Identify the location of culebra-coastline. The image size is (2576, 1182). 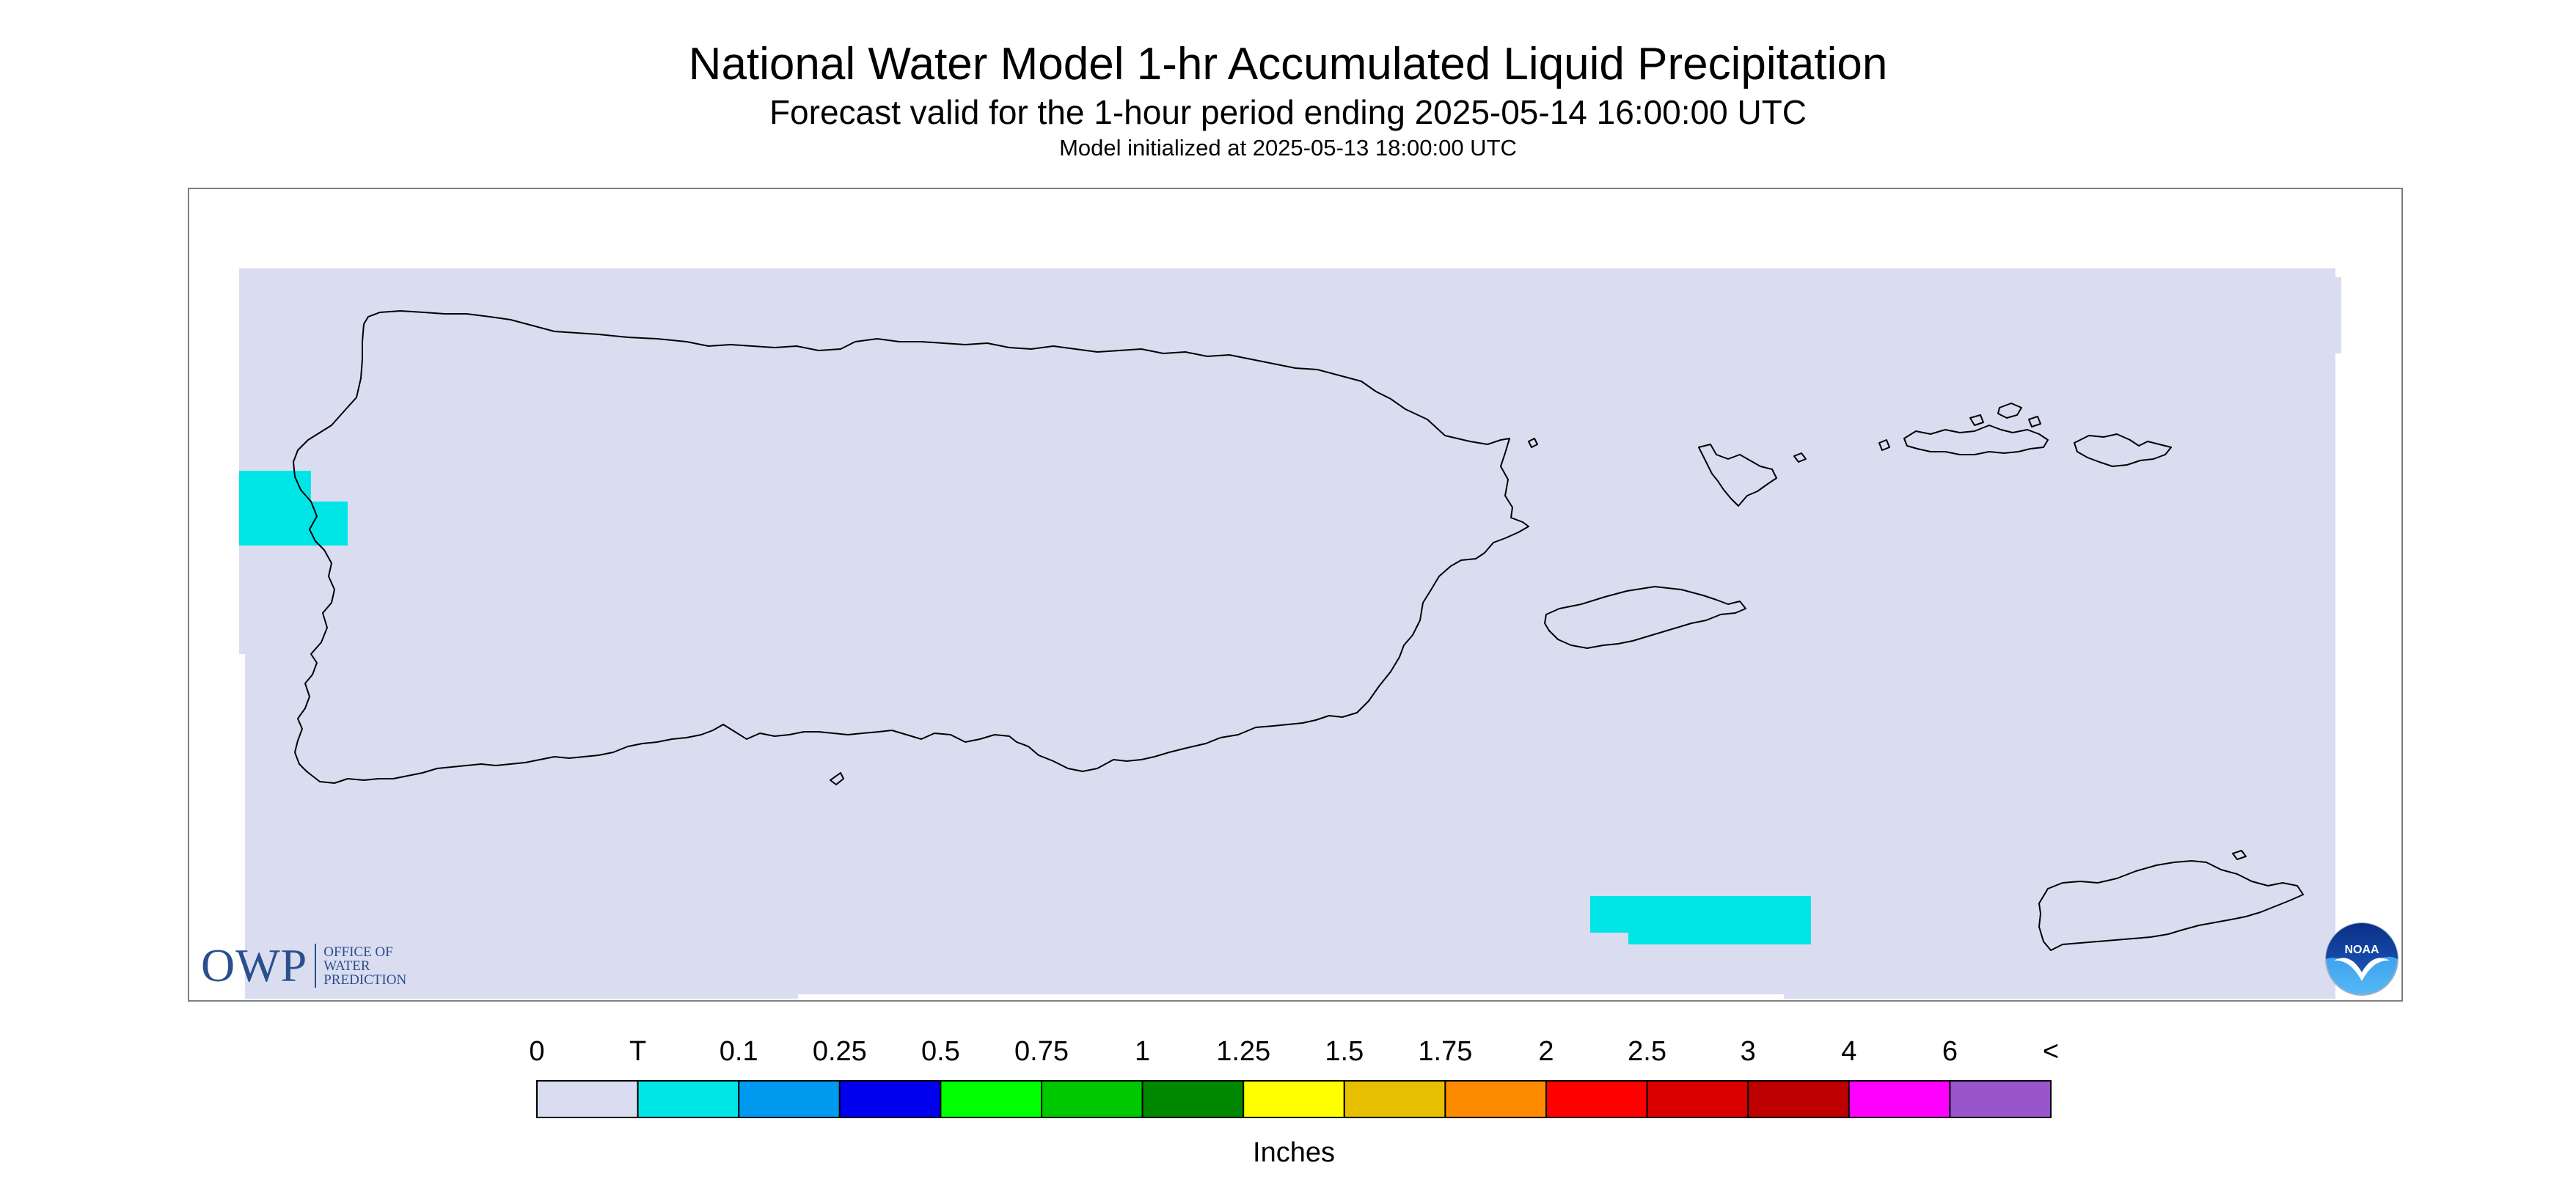
(1738, 475).